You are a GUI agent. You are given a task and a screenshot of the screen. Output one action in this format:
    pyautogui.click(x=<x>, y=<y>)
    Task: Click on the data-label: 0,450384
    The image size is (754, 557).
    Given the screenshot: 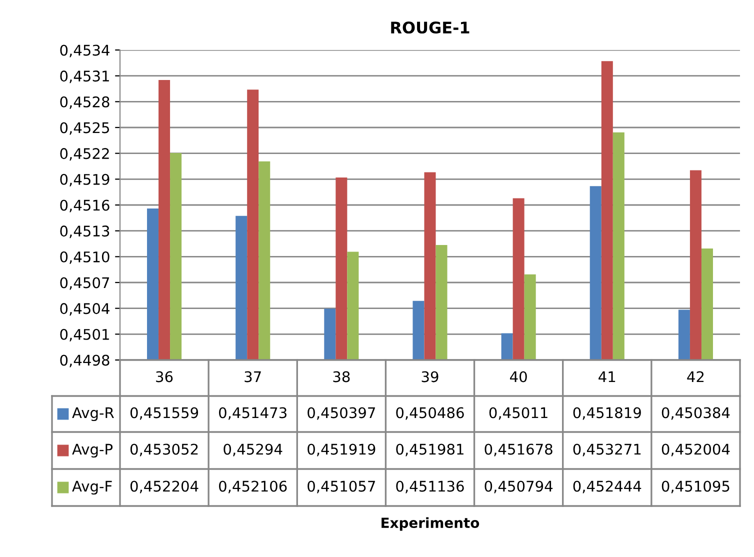 What is the action you would take?
    pyautogui.click(x=696, y=413)
    